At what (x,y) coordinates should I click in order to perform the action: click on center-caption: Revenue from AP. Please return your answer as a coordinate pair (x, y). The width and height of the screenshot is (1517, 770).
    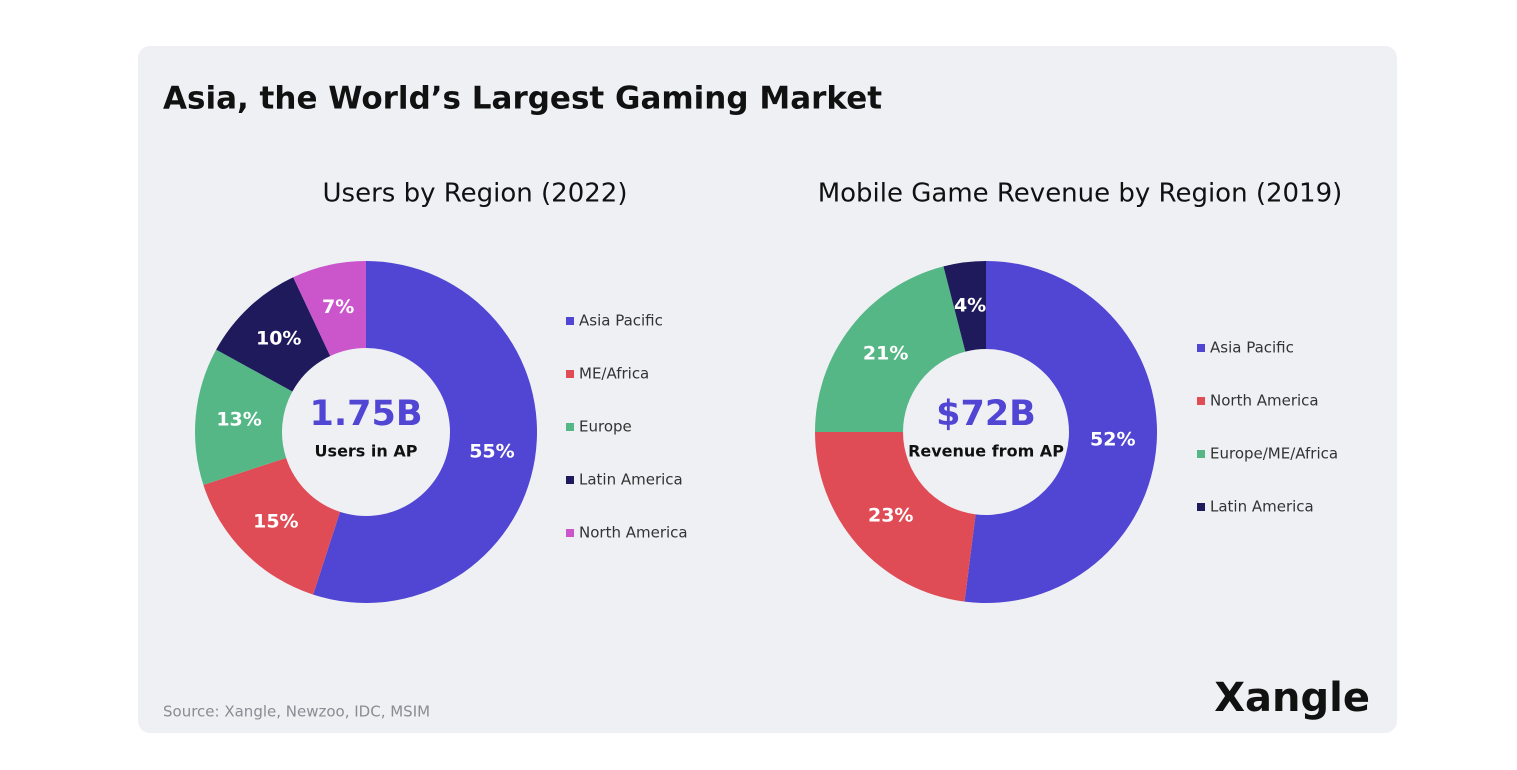
    Looking at the image, I should click on (986, 451).